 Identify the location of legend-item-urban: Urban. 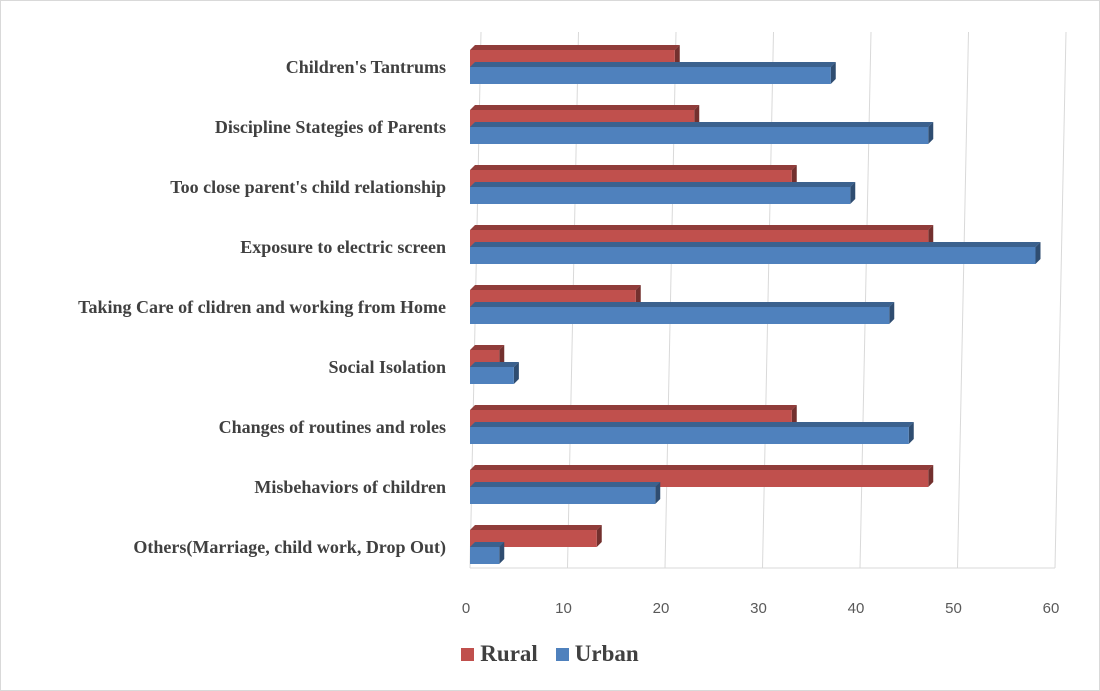
(597, 654).